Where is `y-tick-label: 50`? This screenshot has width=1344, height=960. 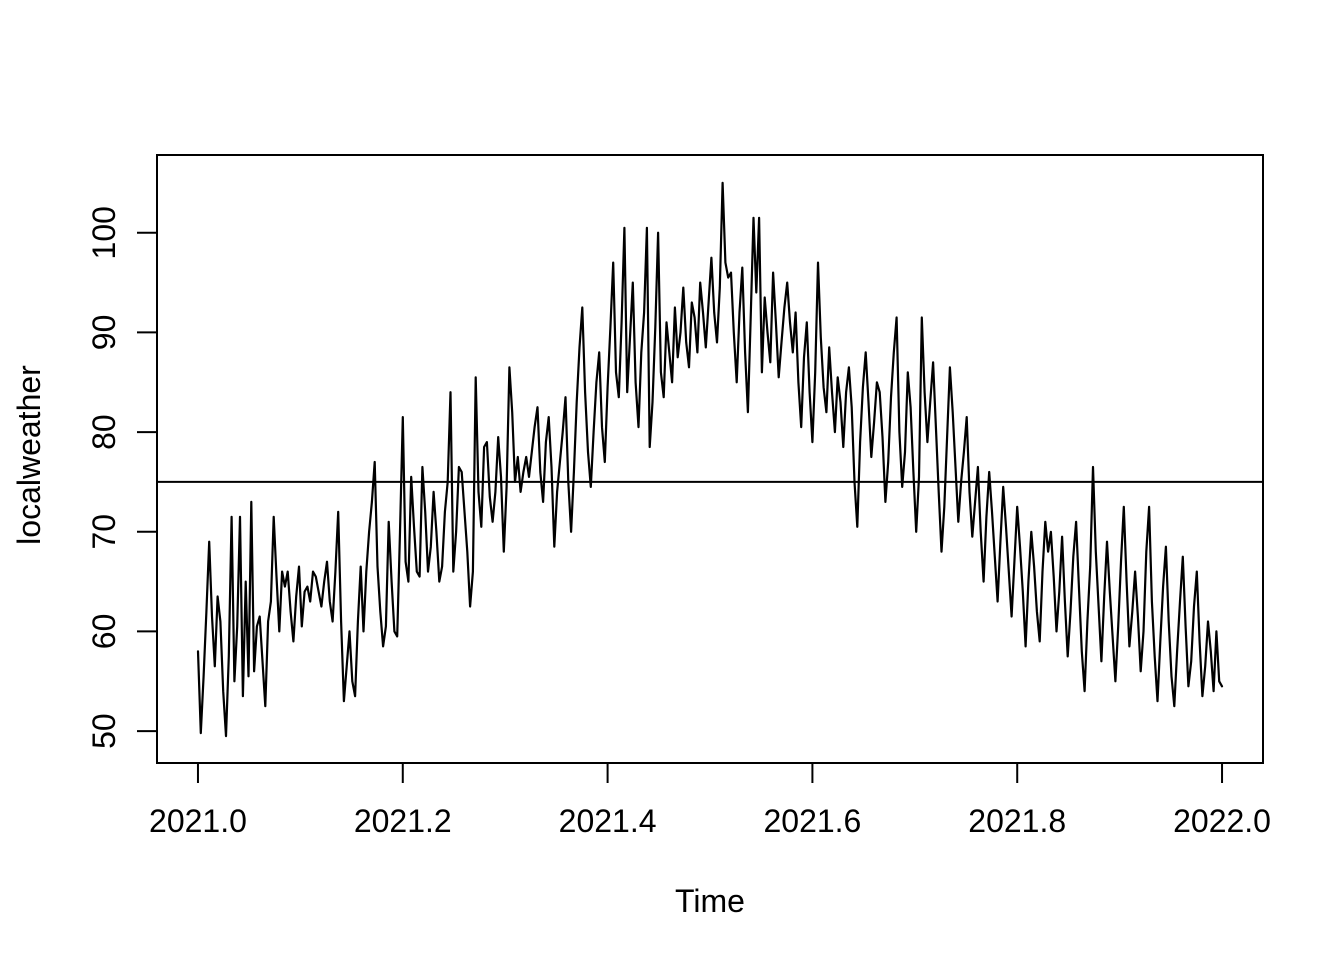 y-tick-label: 50 is located at coordinates (104, 731).